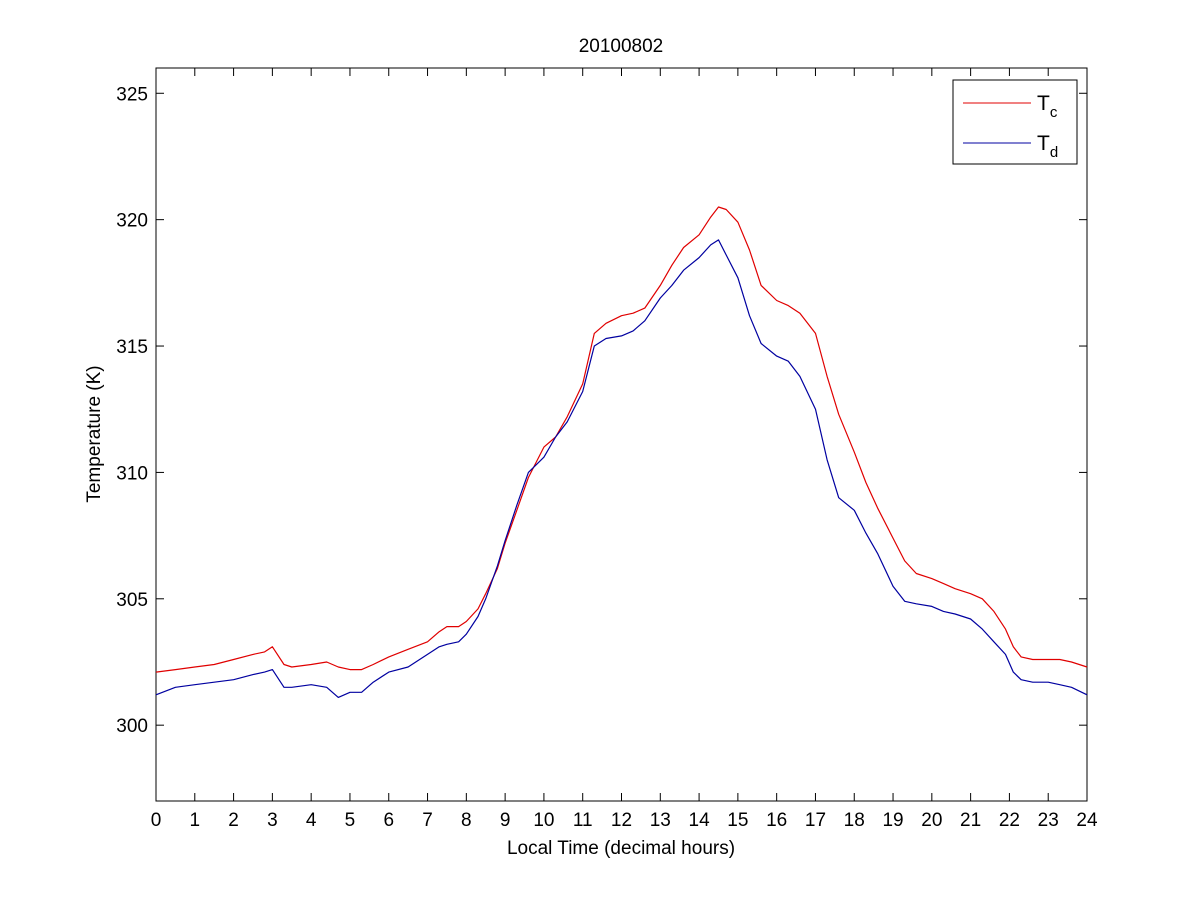 This screenshot has width=1201, height=900. I want to click on x-tick-label: 4, so click(311, 820).